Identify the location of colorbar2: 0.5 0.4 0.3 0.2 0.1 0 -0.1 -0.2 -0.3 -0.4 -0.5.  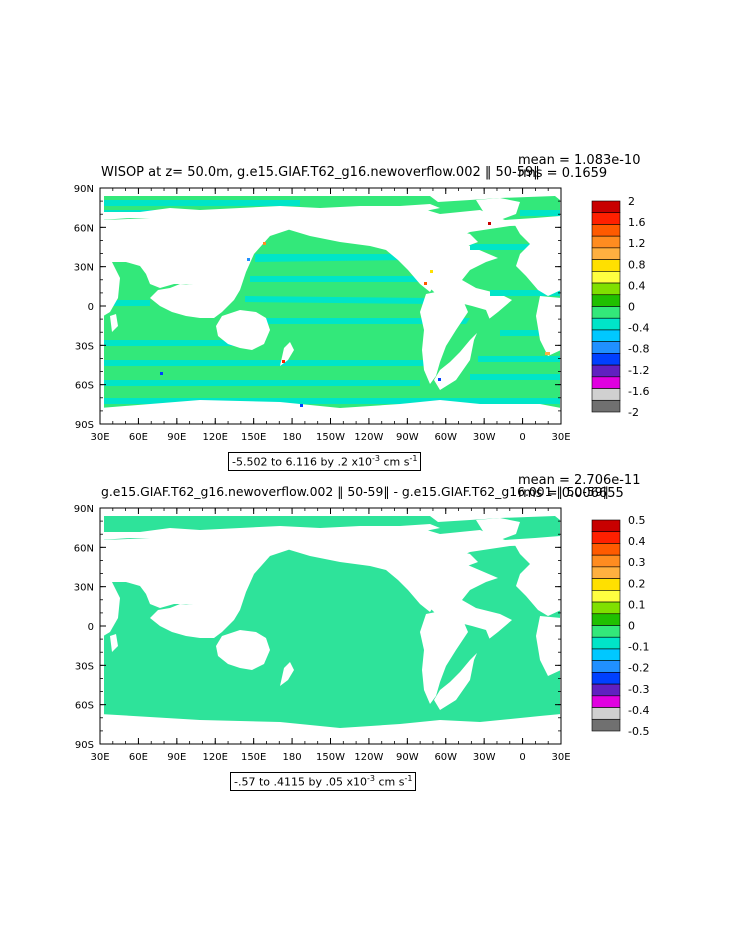
(620, 626).